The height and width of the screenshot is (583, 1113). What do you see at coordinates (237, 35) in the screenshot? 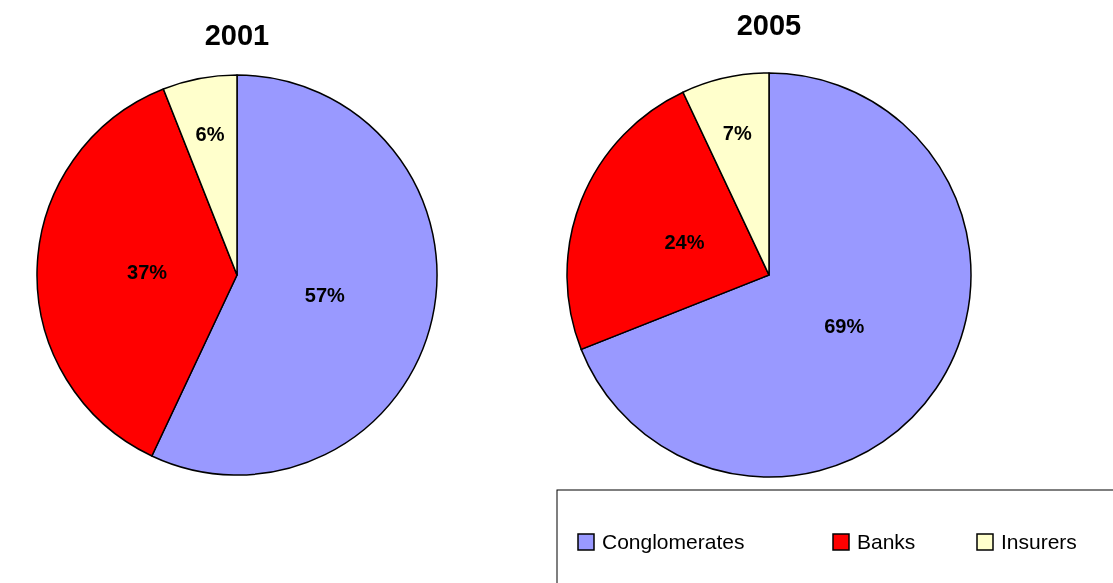
I see `chart-title: 2001` at bounding box center [237, 35].